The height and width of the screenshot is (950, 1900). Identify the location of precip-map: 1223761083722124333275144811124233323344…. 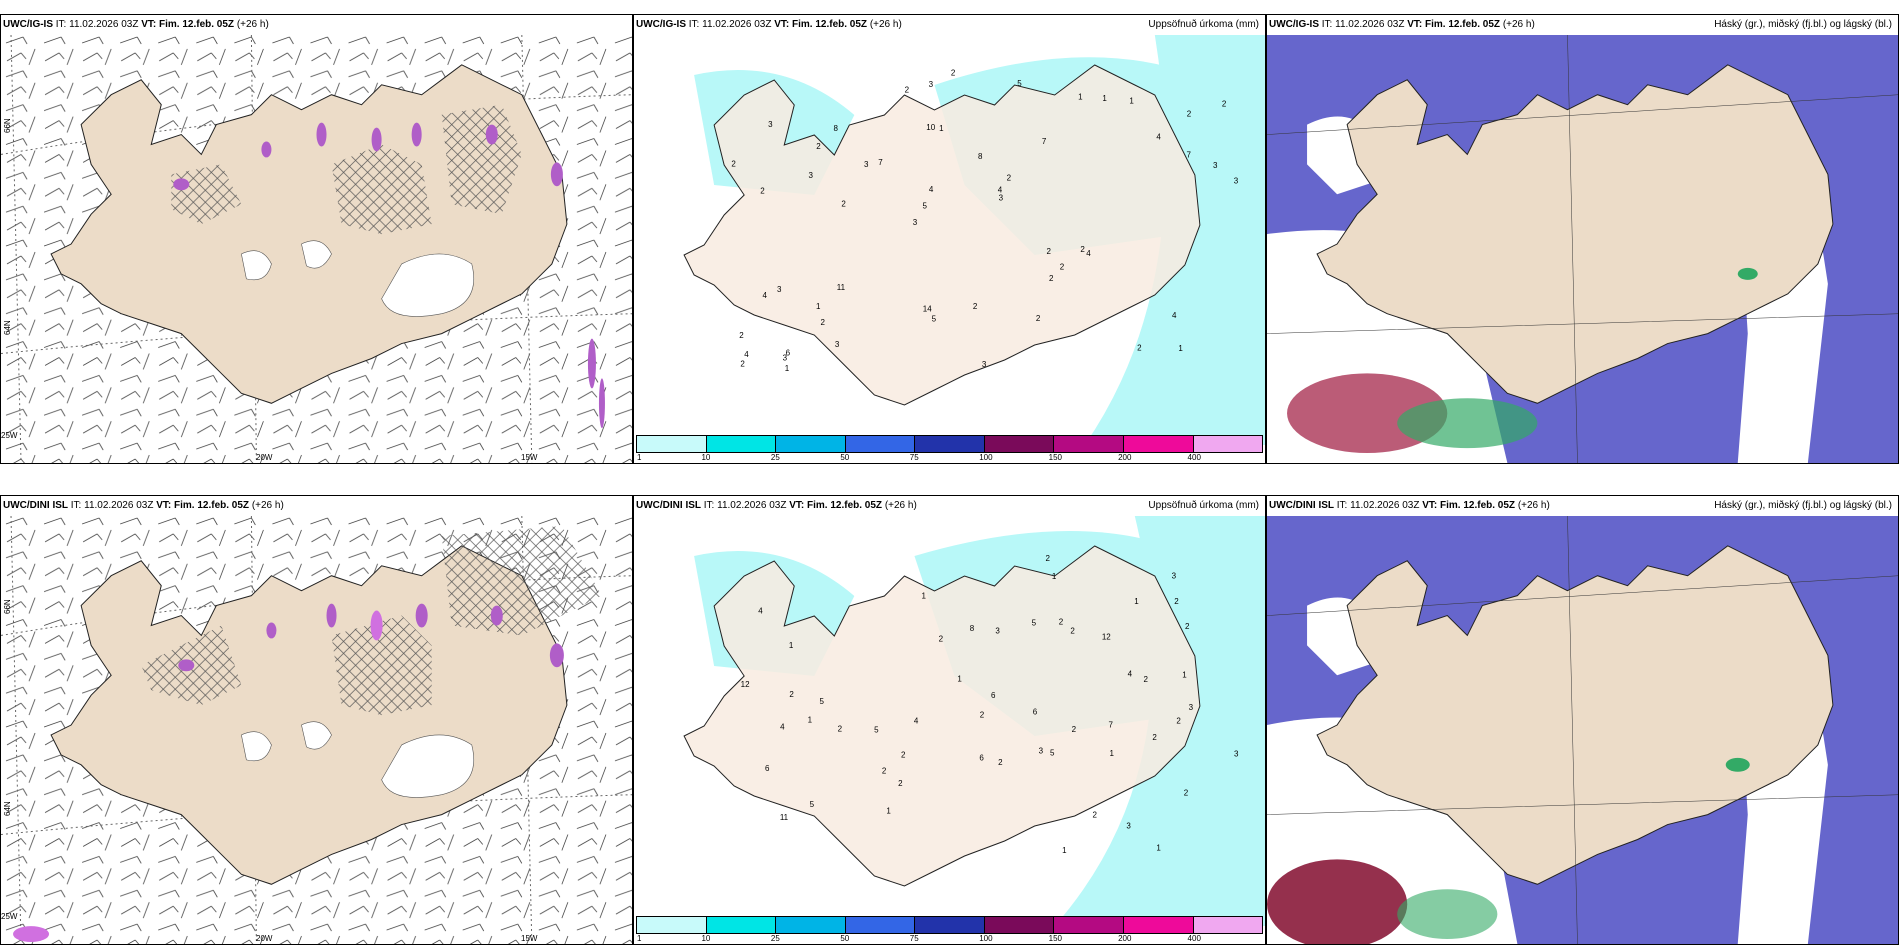
(974, 240).